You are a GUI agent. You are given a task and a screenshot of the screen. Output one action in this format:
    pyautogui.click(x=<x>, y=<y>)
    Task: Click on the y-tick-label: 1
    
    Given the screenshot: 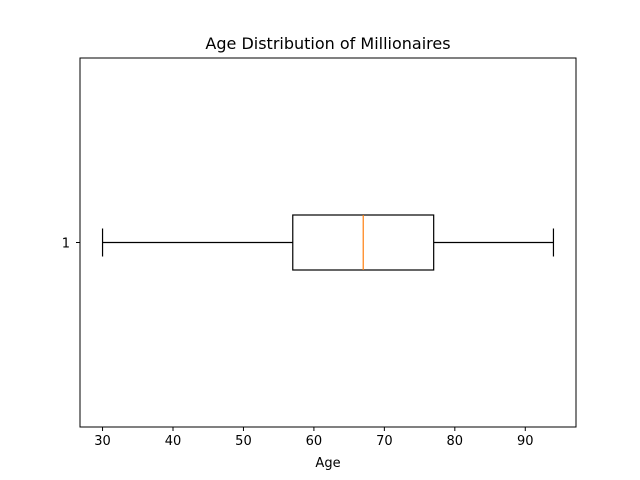 What is the action you would take?
    pyautogui.click(x=66, y=244)
    